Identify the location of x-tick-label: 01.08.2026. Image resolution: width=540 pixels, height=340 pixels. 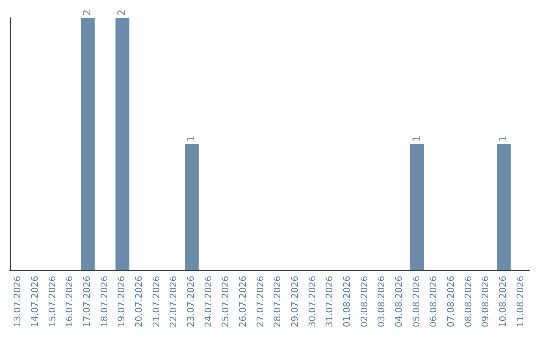
(348, 302).